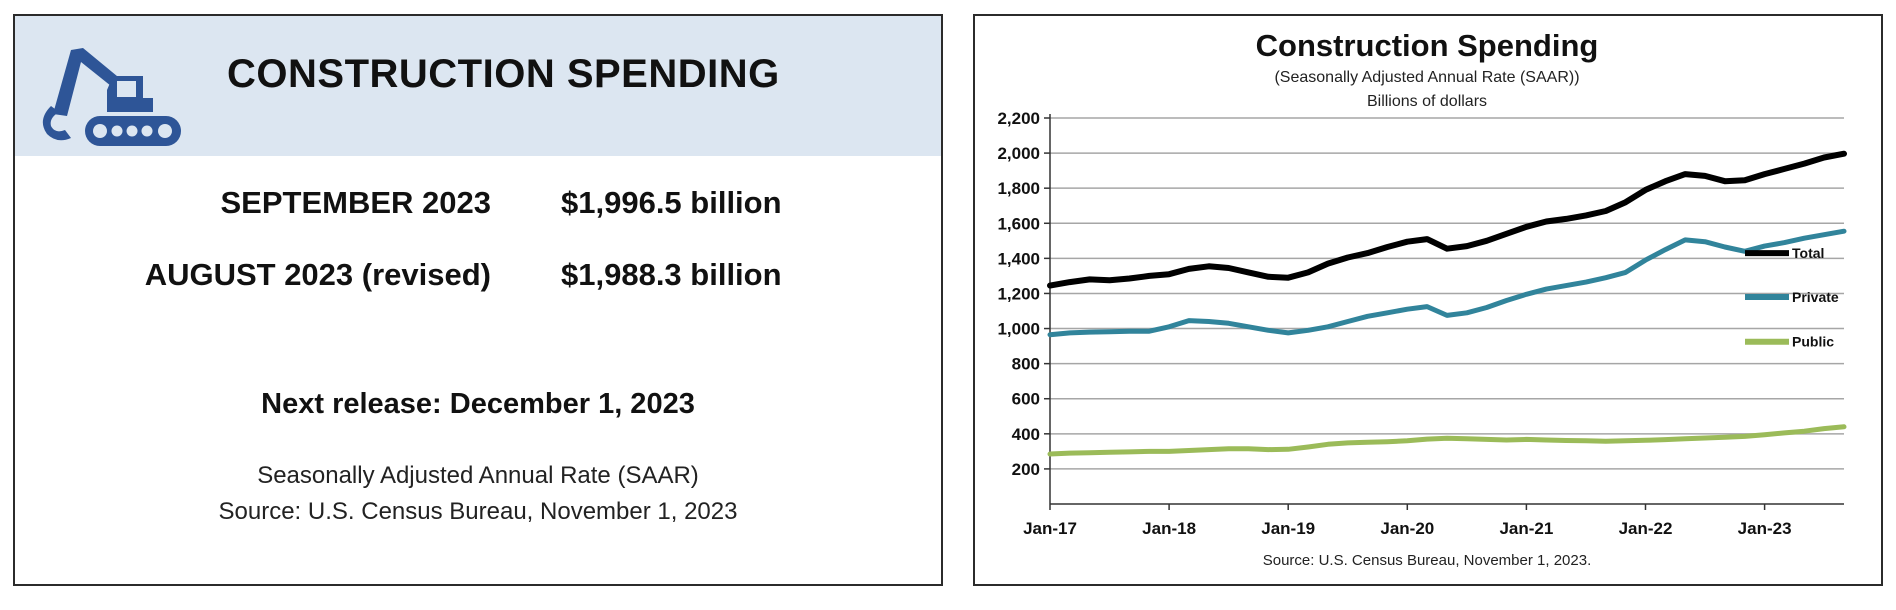  I want to click on saar-note: Seasonally Adjusted Annual Rate (SAAR), so click(478, 475).